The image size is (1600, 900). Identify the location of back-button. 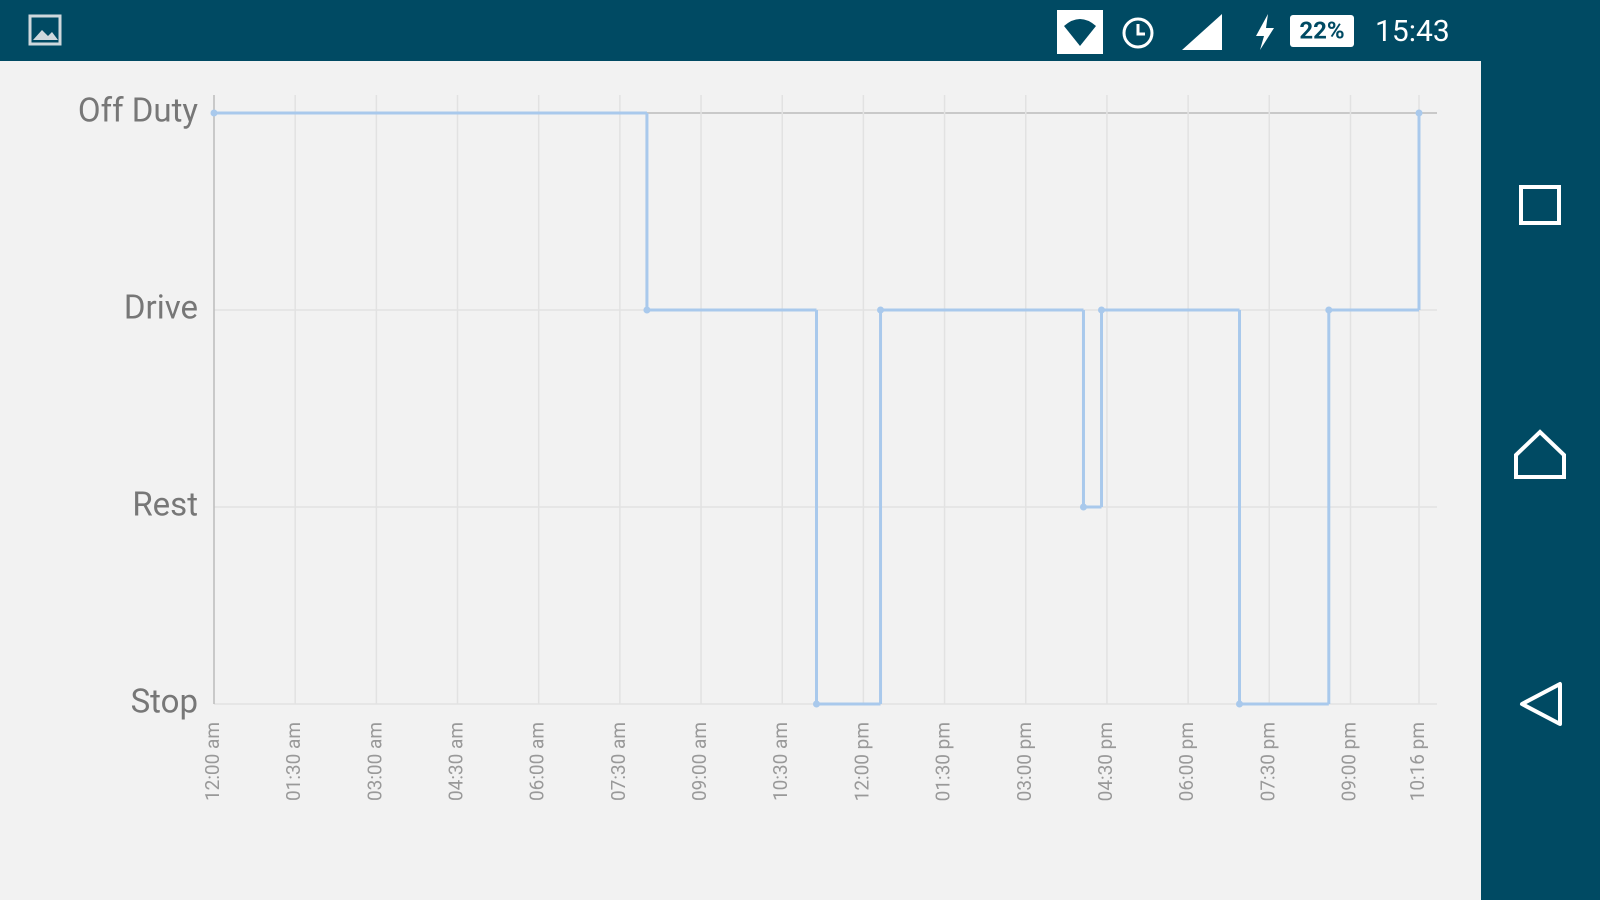
(1541, 704).